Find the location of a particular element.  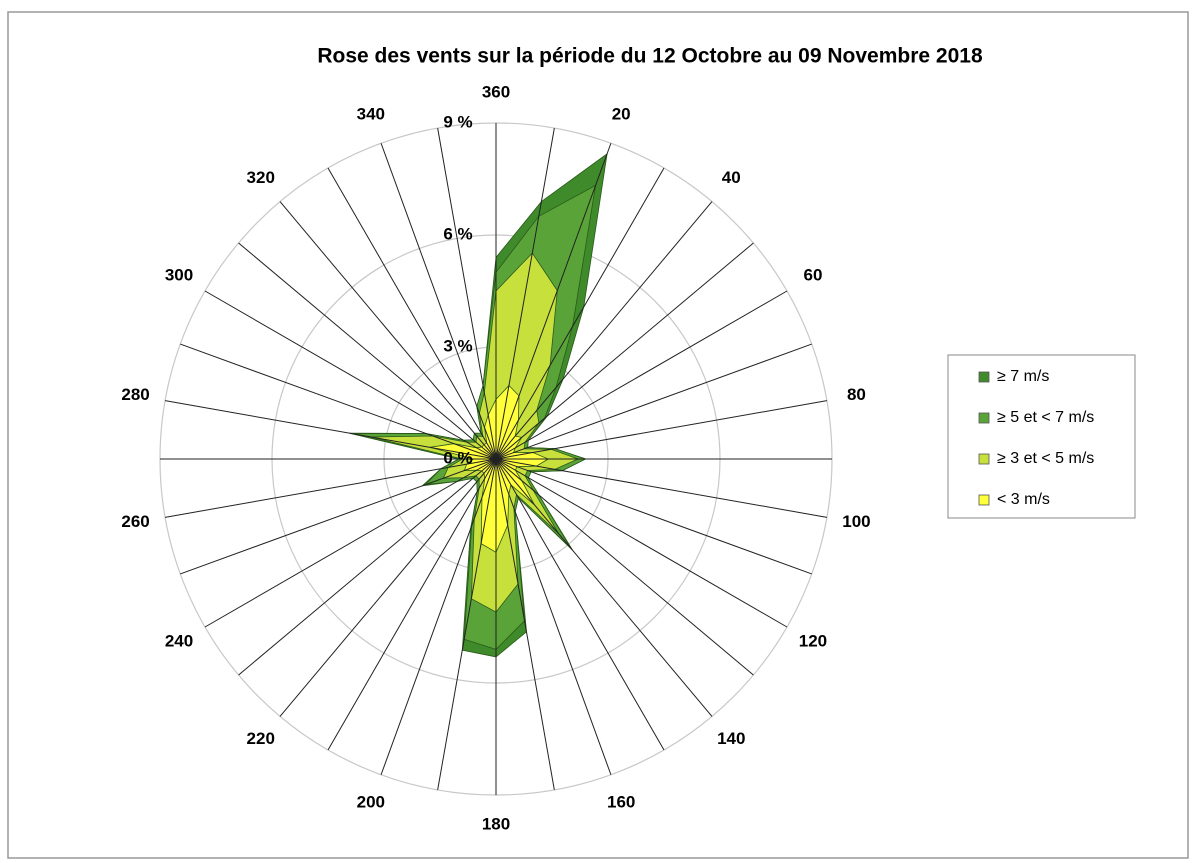

r-tick-label: 3 % is located at coordinates (457, 345).